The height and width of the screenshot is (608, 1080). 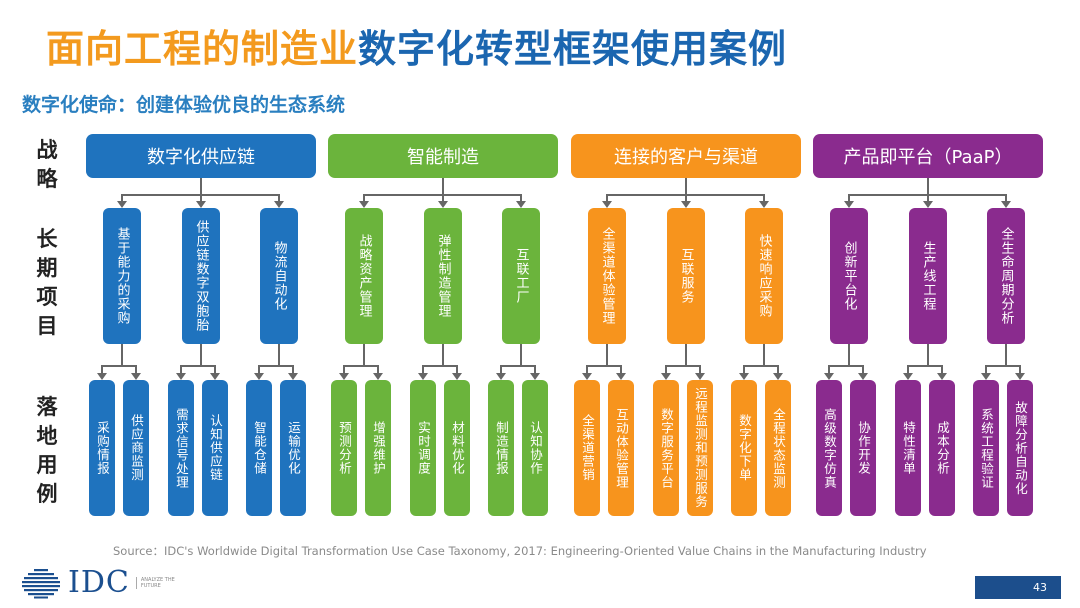 I want to click on project-box: 全生命周期分析, so click(x=1006, y=276).